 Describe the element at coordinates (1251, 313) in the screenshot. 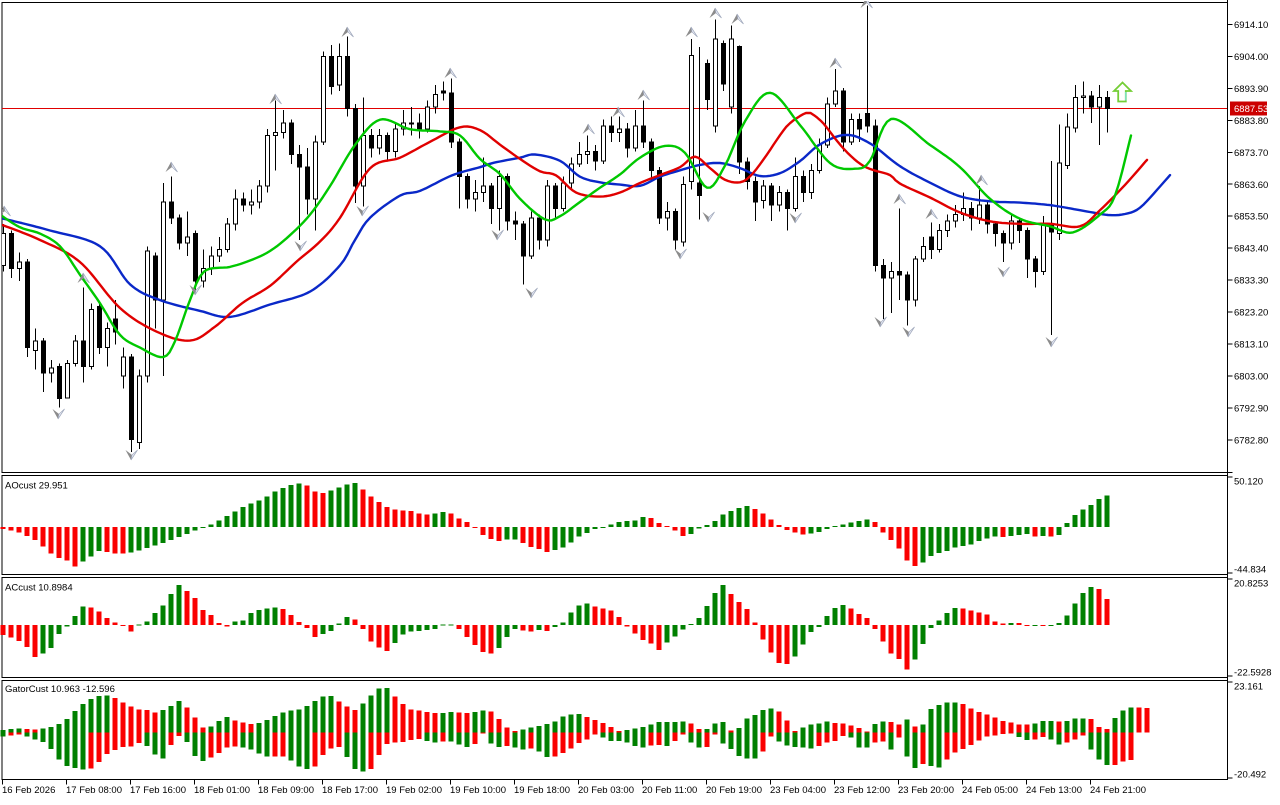

I see `svg-text: 6823.20` at that location.